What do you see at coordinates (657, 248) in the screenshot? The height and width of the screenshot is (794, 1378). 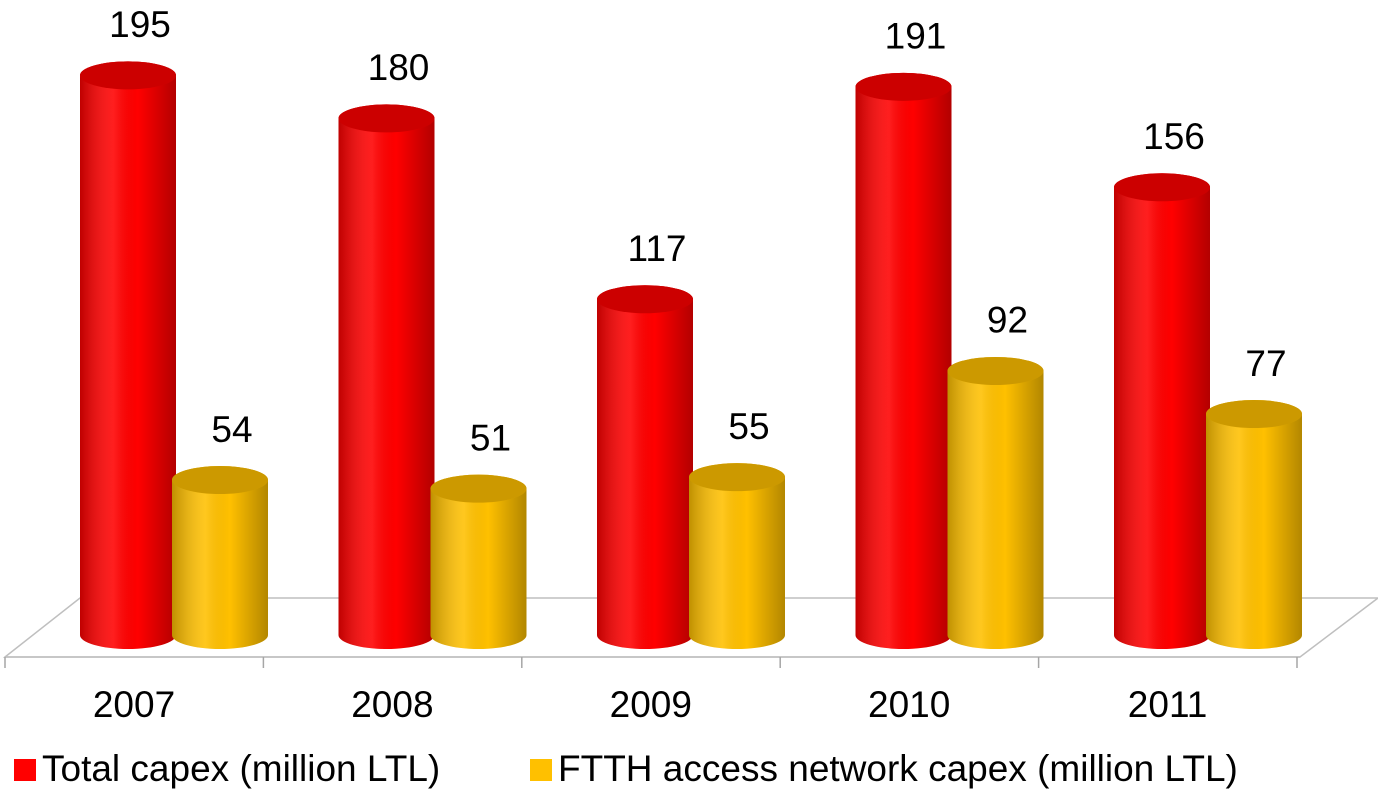 I see `data-label: 117` at bounding box center [657, 248].